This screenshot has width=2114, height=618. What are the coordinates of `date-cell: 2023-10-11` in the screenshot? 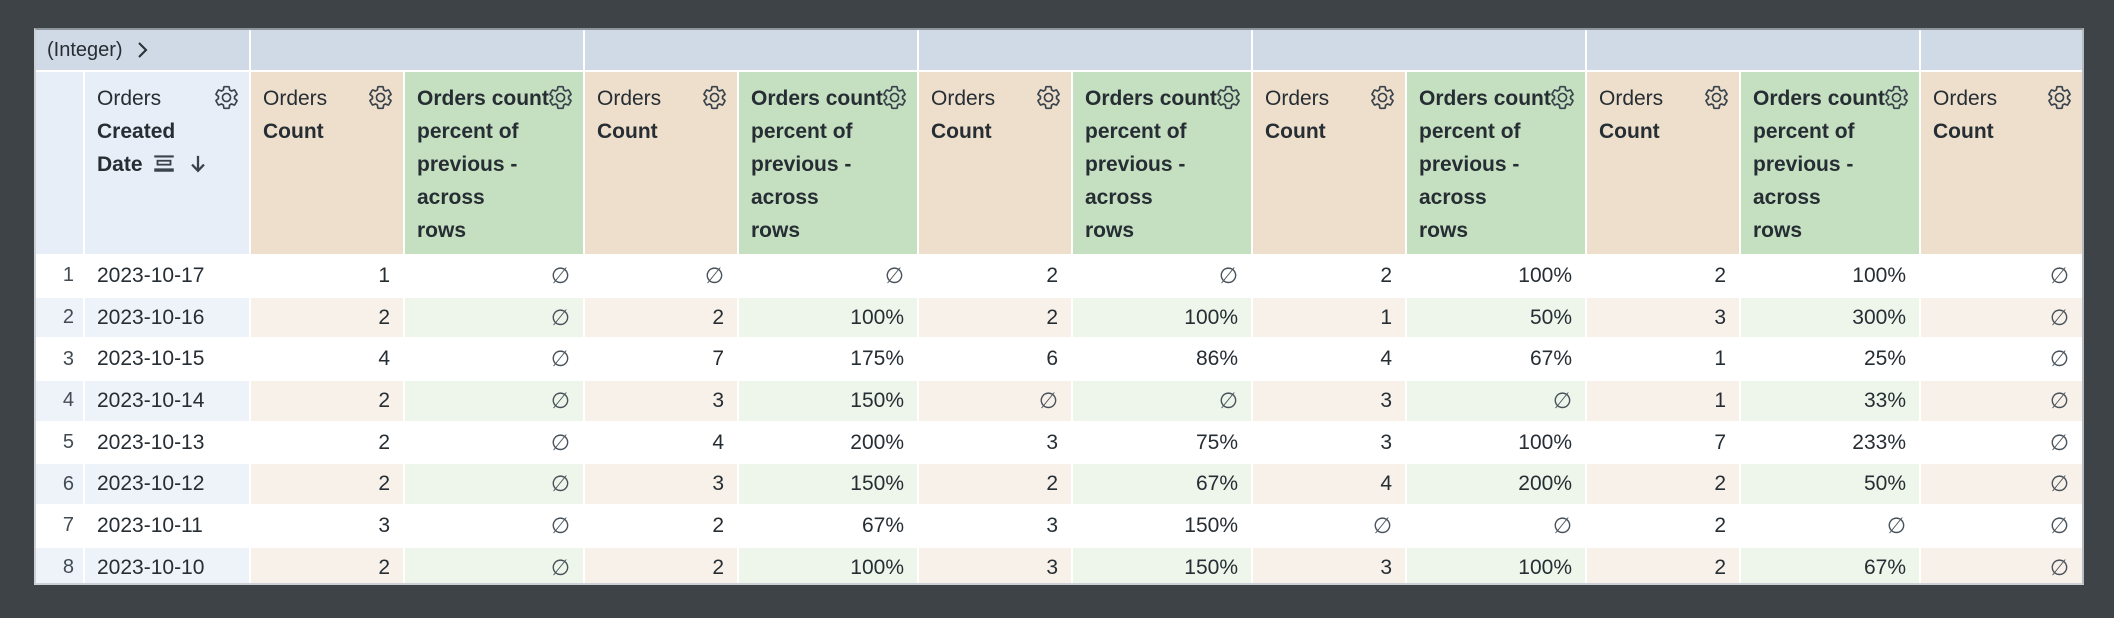 It's located at (167, 526).